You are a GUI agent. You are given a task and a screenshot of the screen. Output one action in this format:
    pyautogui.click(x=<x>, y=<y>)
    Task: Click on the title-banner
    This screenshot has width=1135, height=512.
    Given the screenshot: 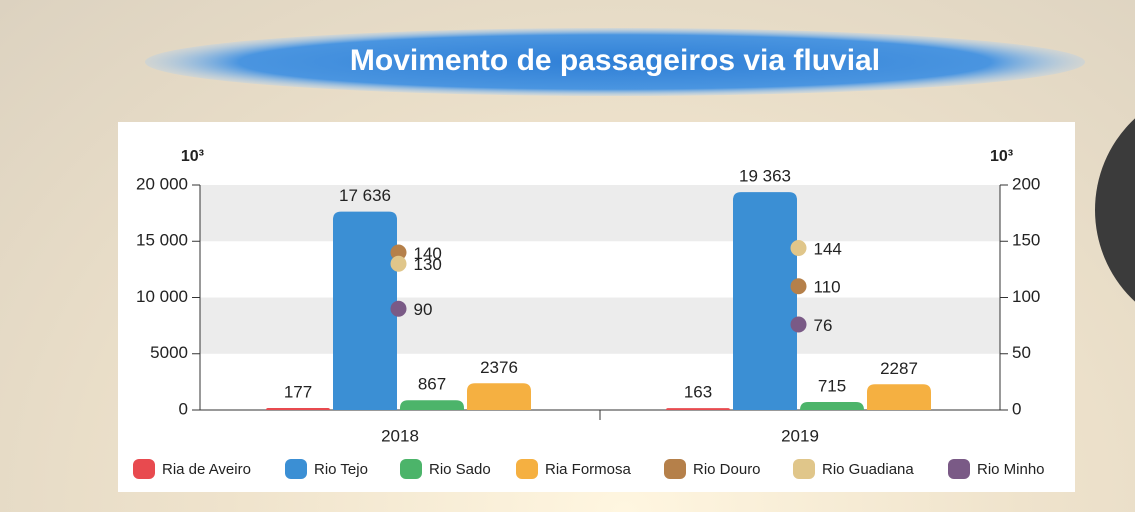 What is the action you would take?
    pyautogui.click(x=615, y=62)
    